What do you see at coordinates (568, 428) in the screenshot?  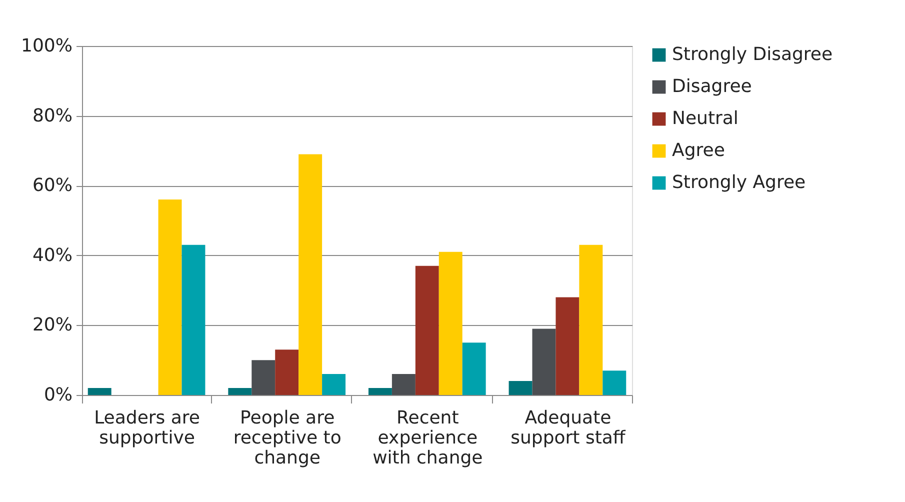 I see `x-tick-label: Adequate support staff` at bounding box center [568, 428].